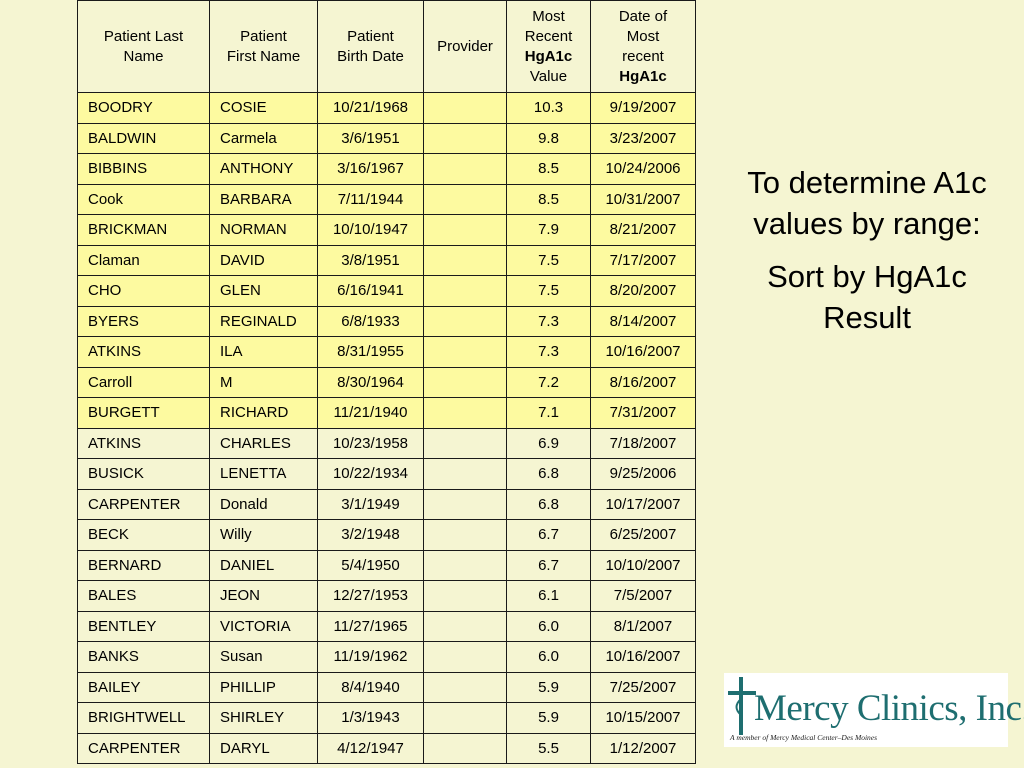  I want to click on cell-first-name: DAVID, so click(263, 260).